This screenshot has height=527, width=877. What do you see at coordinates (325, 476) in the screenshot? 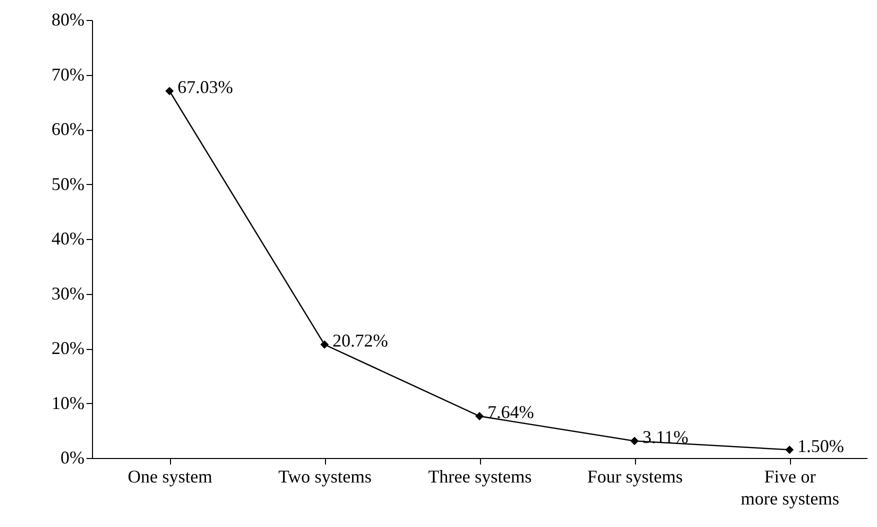
I see `x-tick-label: Two systems` at bounding box center [325, 476].